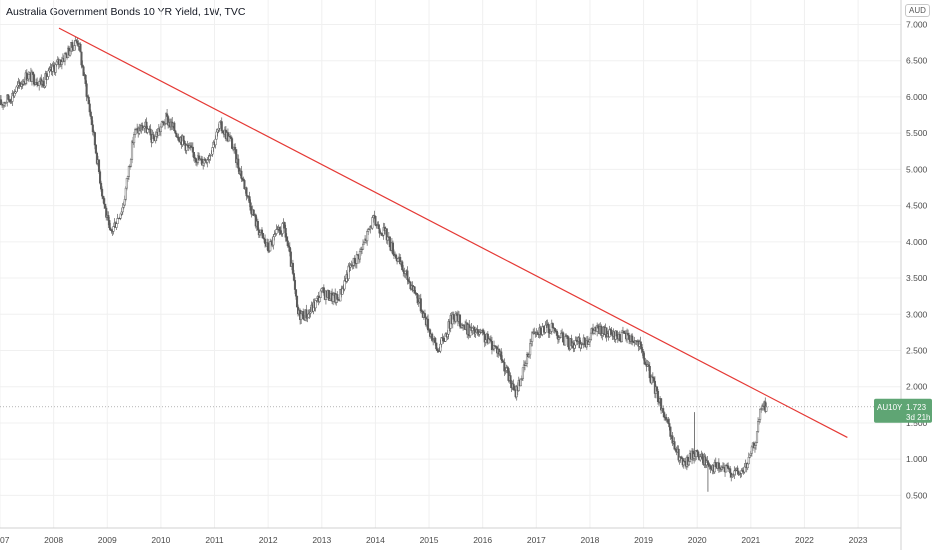 Image resolution: width=932 pixels, height=550 pixels. What do you see at coordinates (917, 459) in the screenshot?
I see `price-tick-label: 1.000` at bounding box center [917, 459].